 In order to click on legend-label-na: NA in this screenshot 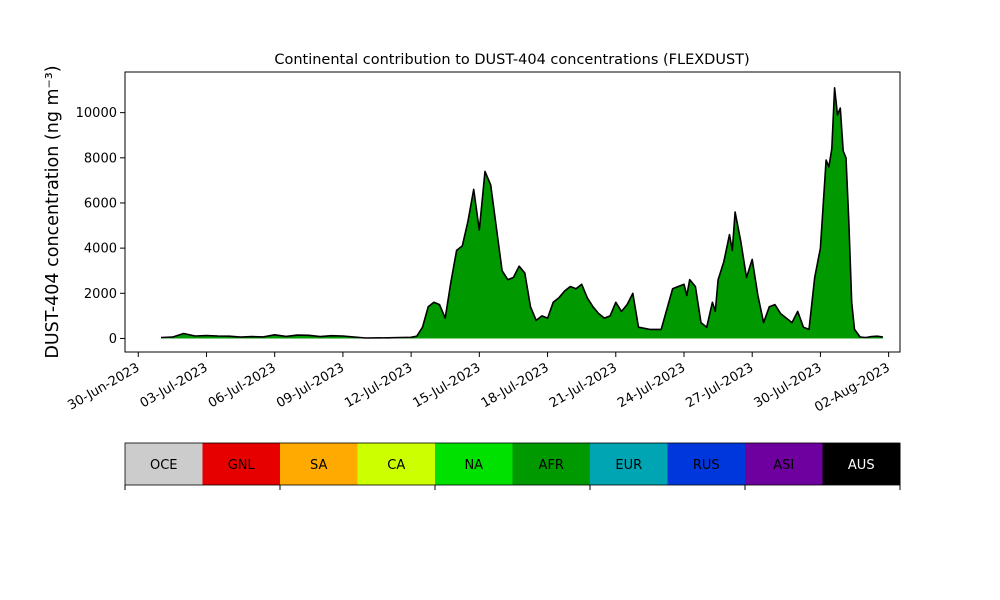, I will do `click(473, 465)`.